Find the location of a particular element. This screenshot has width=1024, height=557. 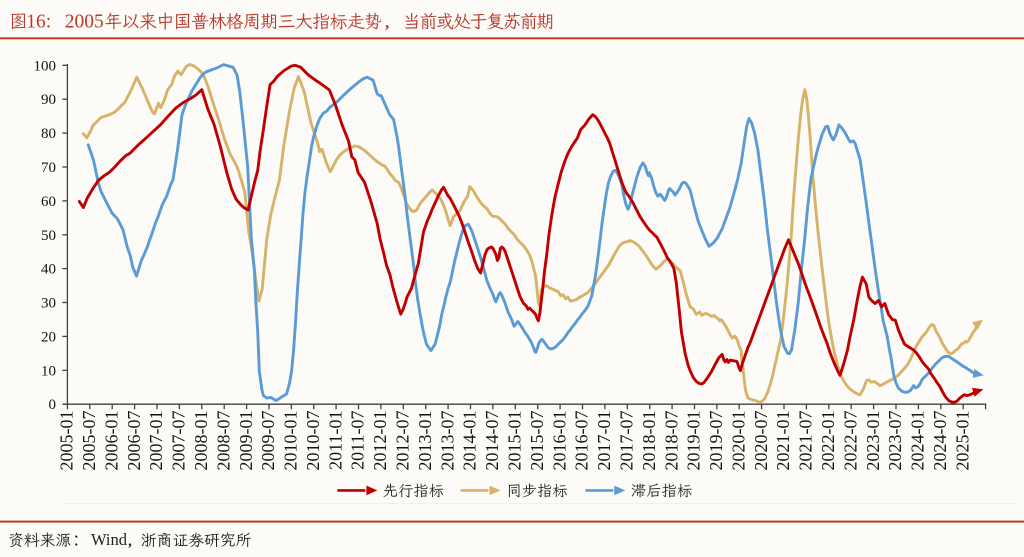

svg-text: 16: is located at coordinates (38, 21).